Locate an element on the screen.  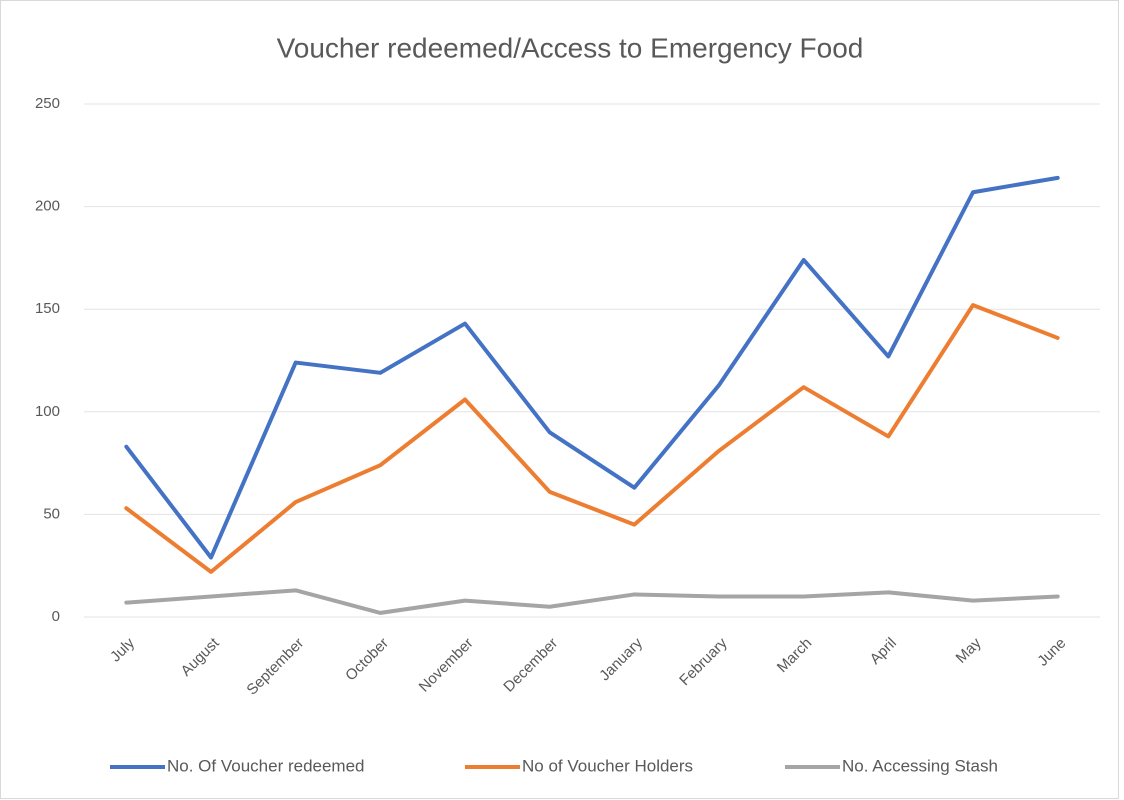
y-tick-label: 200 is located at coordinates (47, 206).